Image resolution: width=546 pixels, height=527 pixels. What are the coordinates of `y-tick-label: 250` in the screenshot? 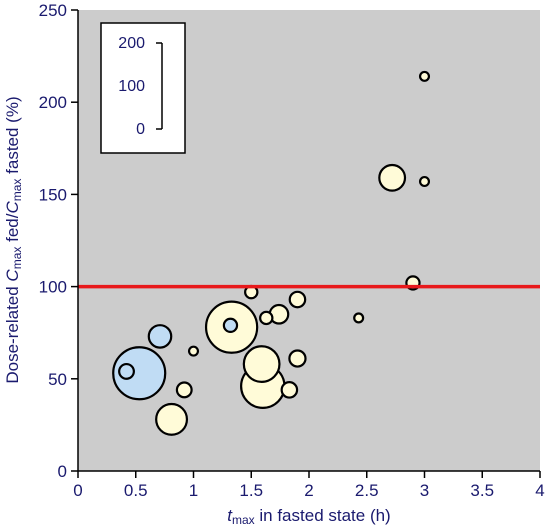 It's located at (53, 10).